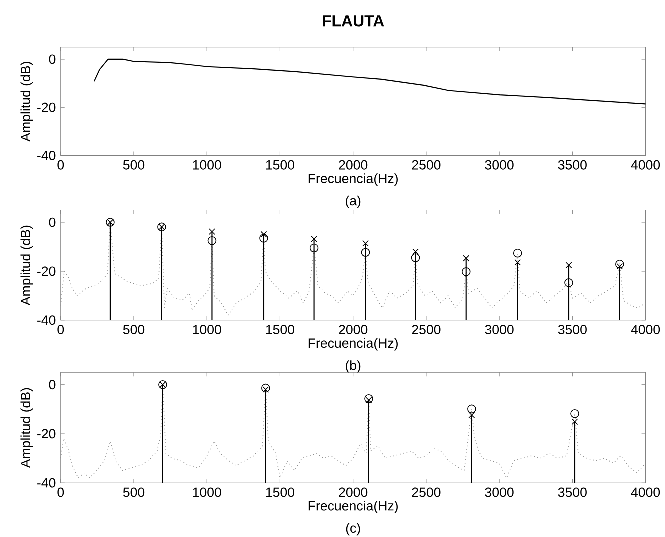 This screenshot has height=537, width=665. I want to click on annotation: (b), so click(353, 366).